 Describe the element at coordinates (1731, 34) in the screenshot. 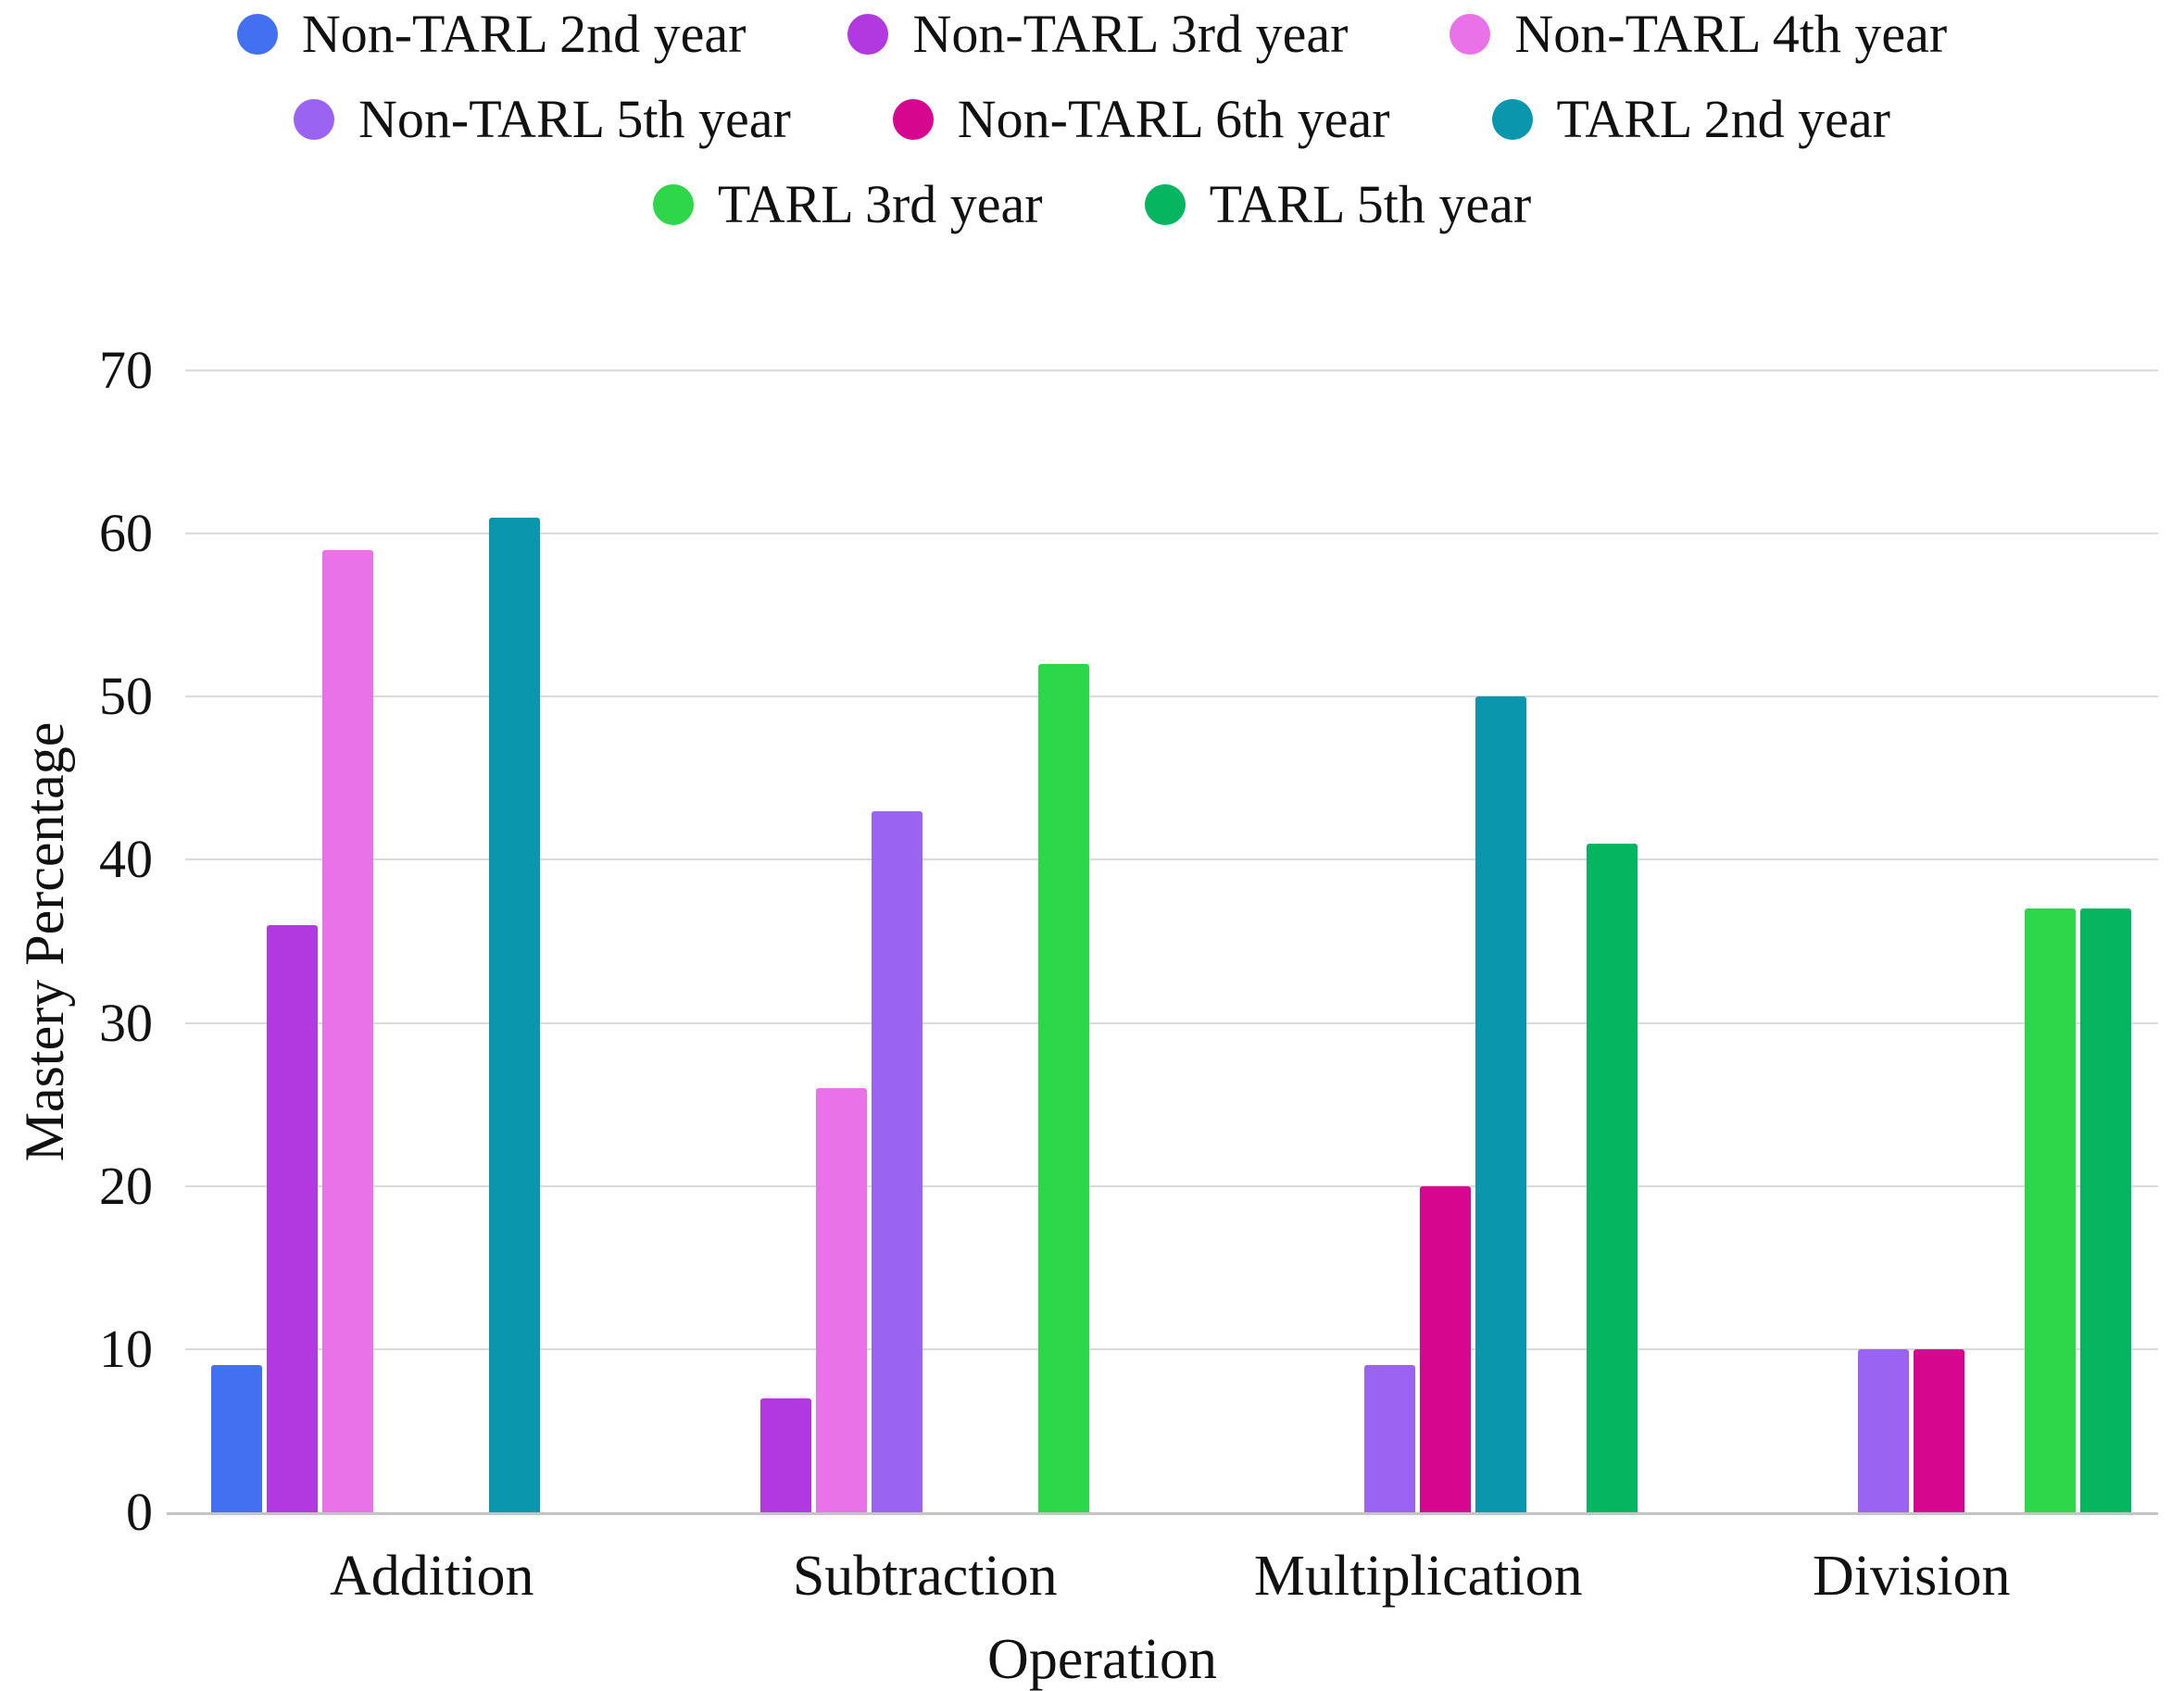

I see `legend-label: Non-TARL 4th year` at that location.